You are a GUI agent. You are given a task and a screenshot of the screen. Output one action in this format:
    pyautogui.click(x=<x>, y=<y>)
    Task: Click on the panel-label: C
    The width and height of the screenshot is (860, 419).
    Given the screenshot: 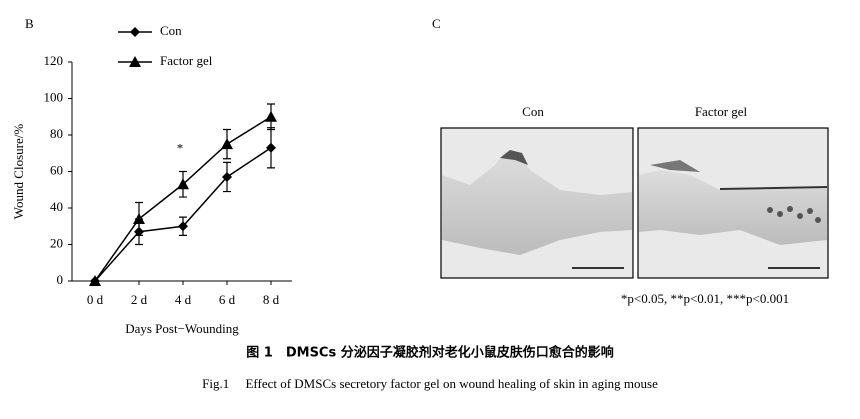 What is the action you would take?
    pyautogui.click(x=436, y=23)
    